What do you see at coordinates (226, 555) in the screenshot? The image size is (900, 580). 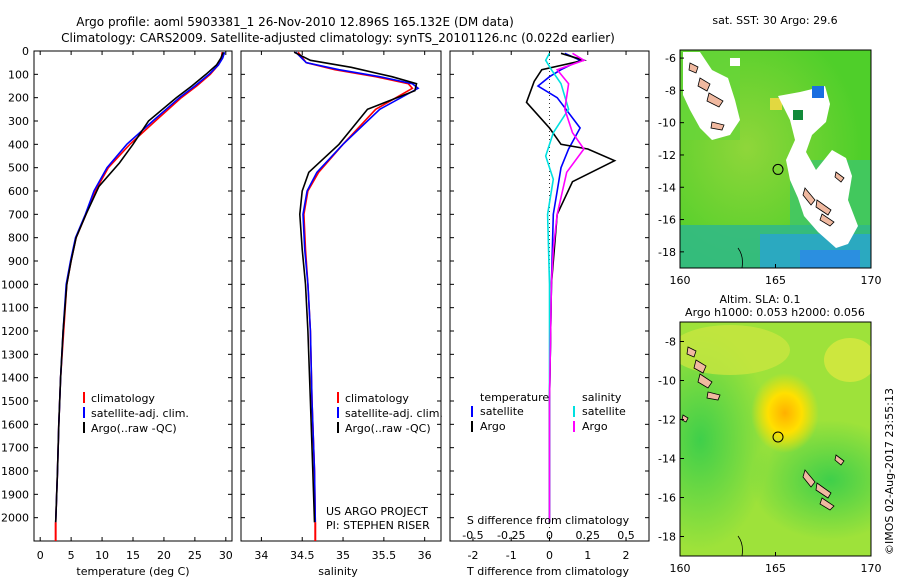 I see `x-tick-label: 30` at bounding box center [226, 555].